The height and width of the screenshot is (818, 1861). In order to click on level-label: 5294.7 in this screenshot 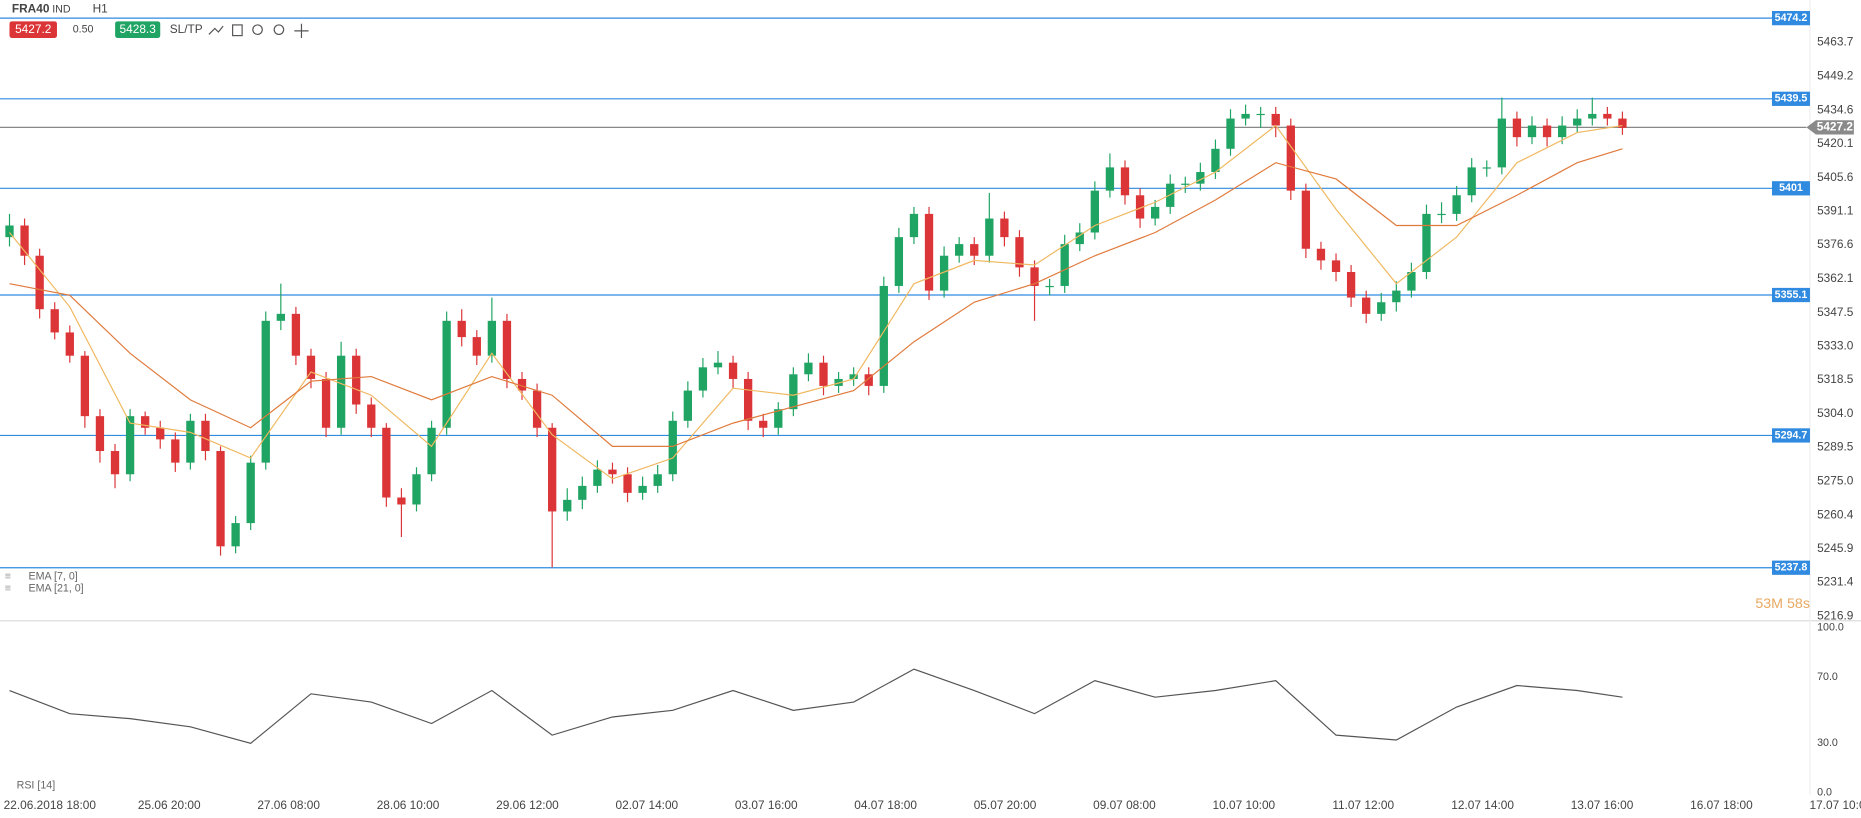, I will do `click(1791, 435)`.